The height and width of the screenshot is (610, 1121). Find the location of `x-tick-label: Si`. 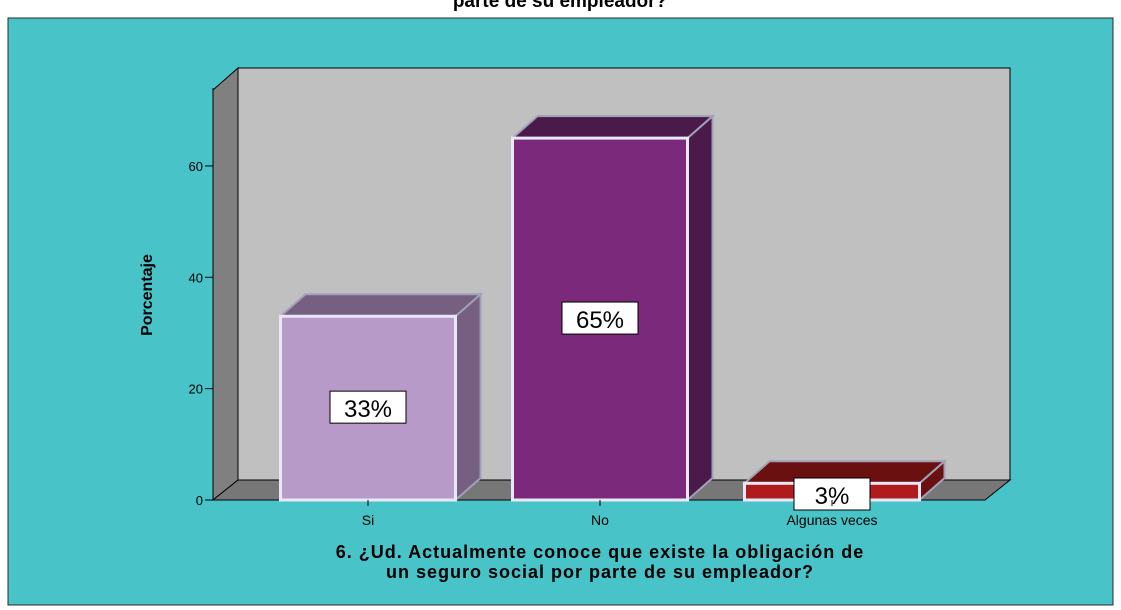

x-tick-label: Si is located at coordinates (368, 520).